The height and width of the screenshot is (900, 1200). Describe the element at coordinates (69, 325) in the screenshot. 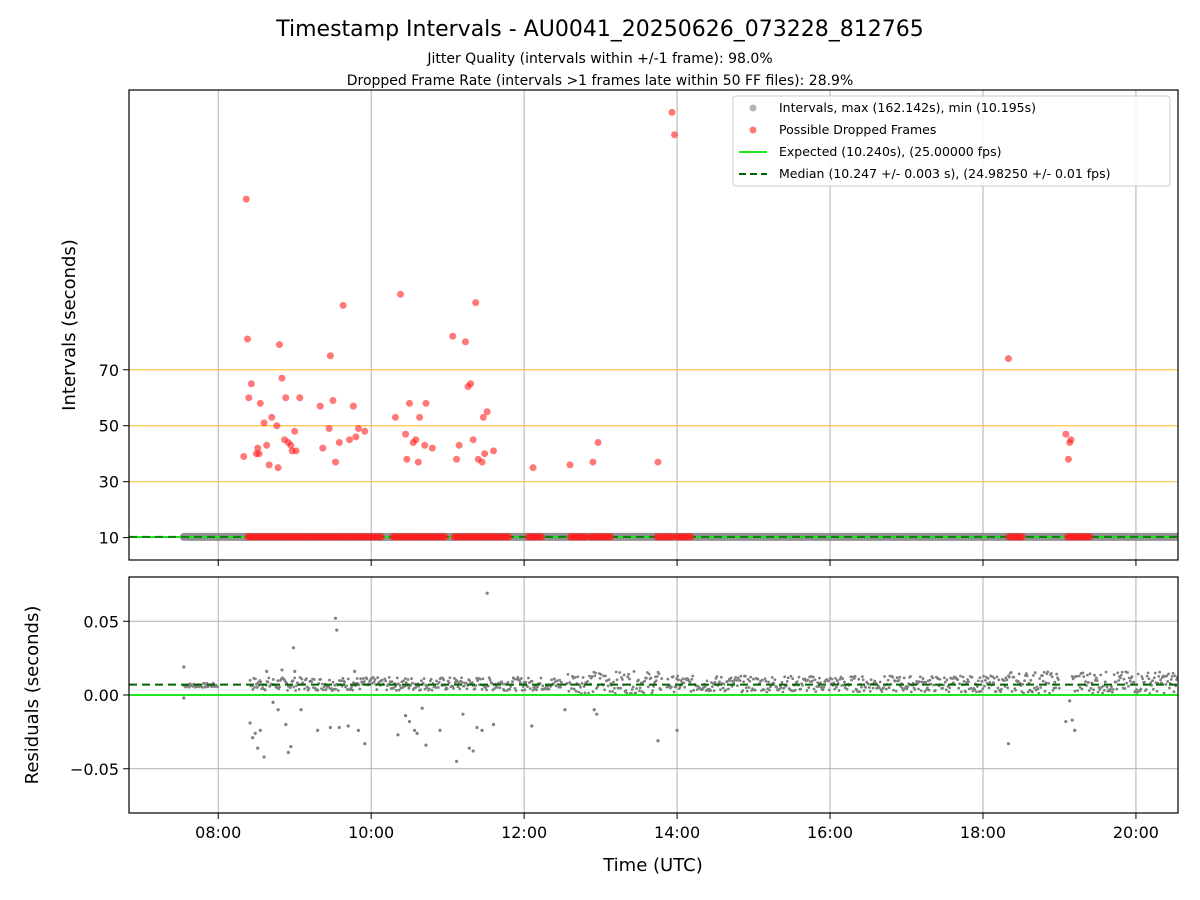

I see `intervals-y-axis-label: Intervals (seconds)` at that location.